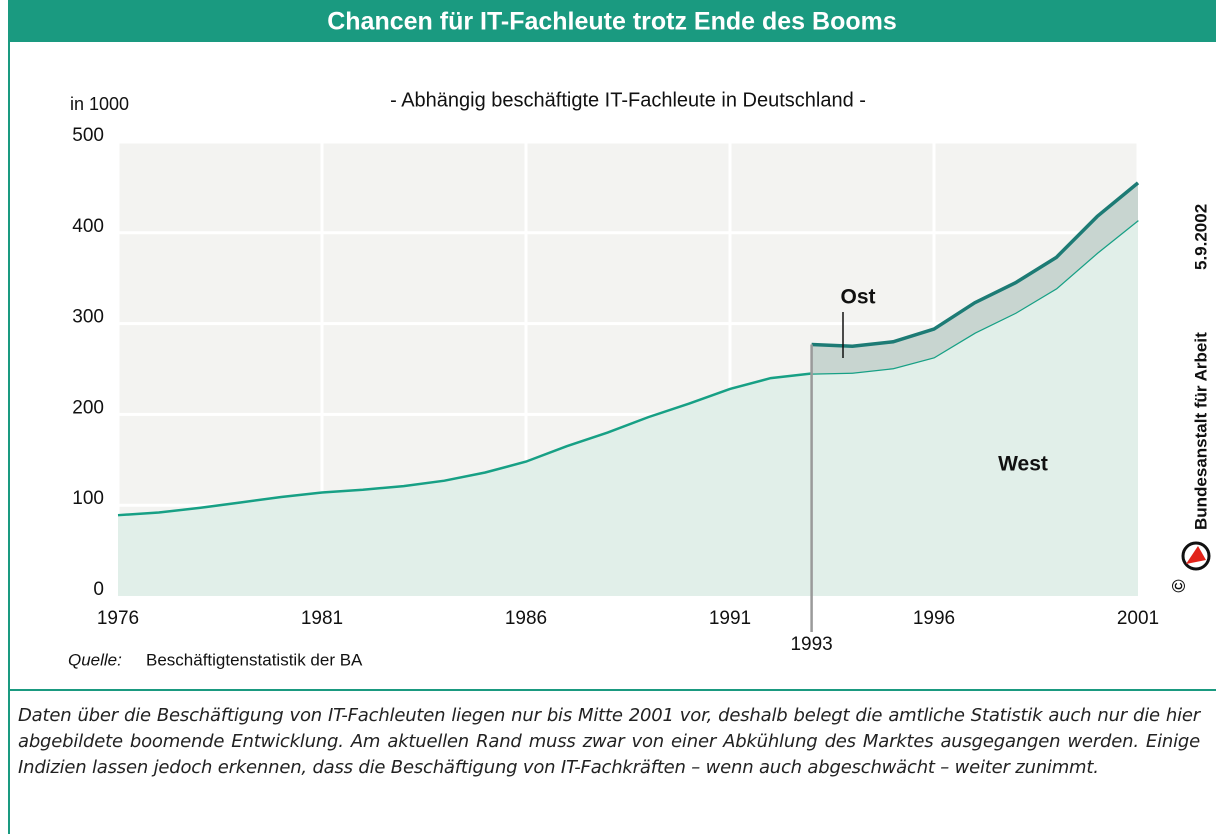 The image size is (1216, 834). I want to click on copyright: ©, so click(1179, 585).